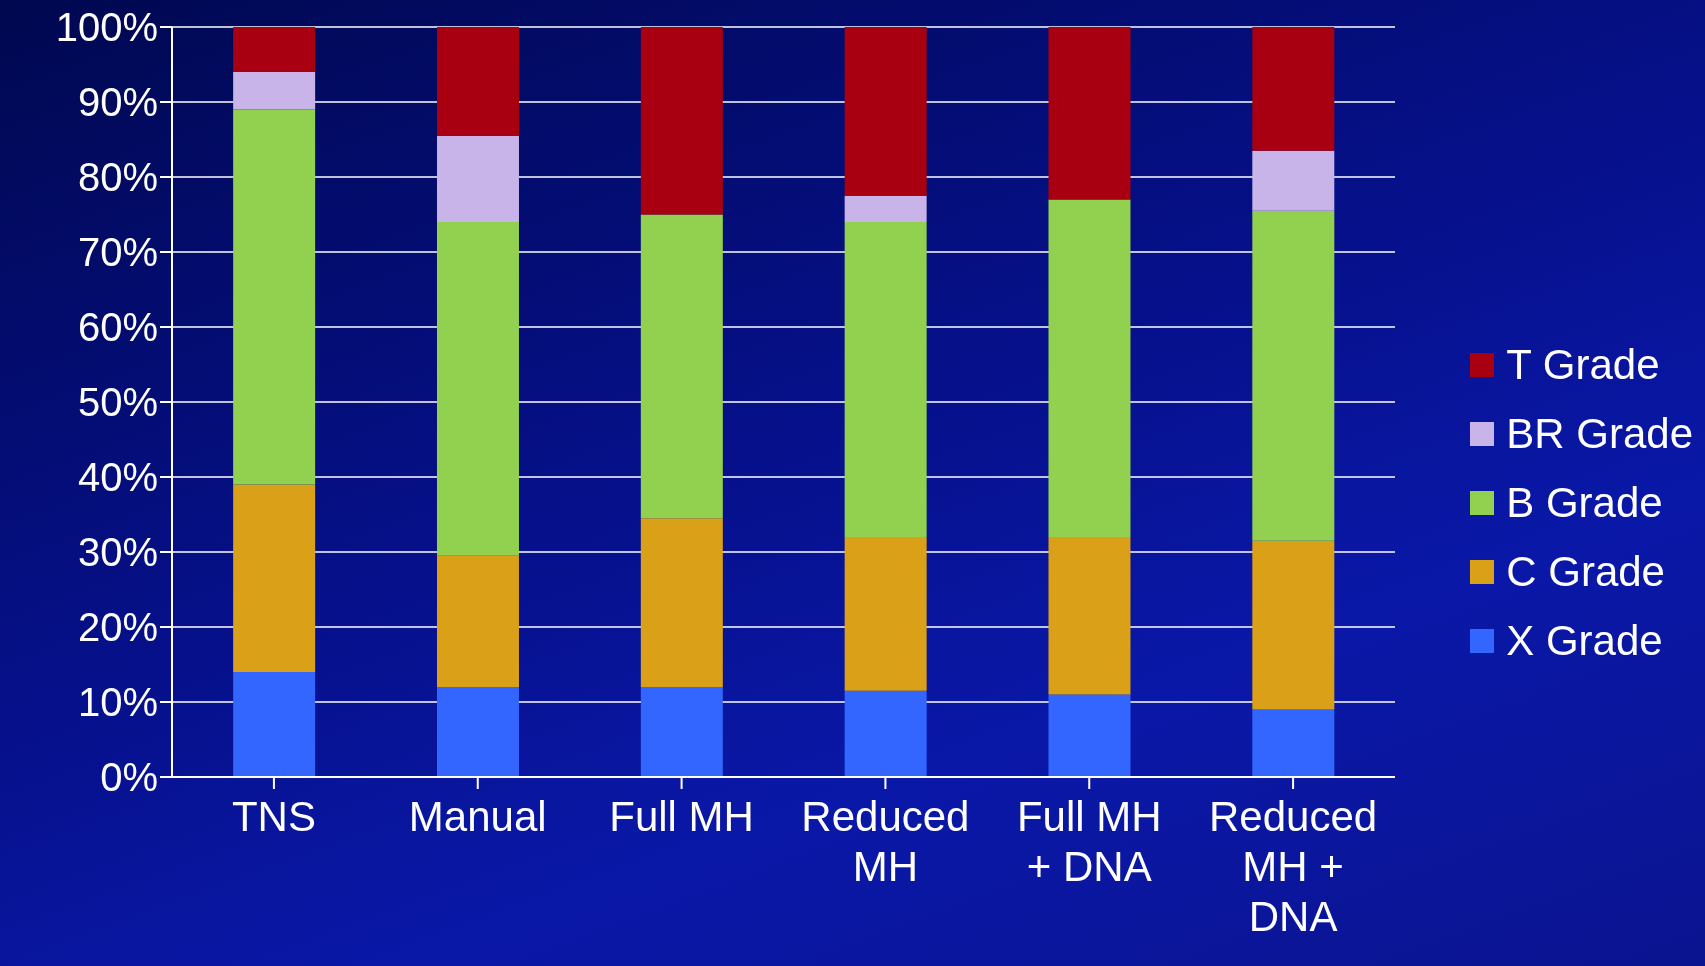  What do you see at coordinates (1583, 364) in the screenshot?
I see `legend-label: T Grade` at bounding box center [1583, 364].